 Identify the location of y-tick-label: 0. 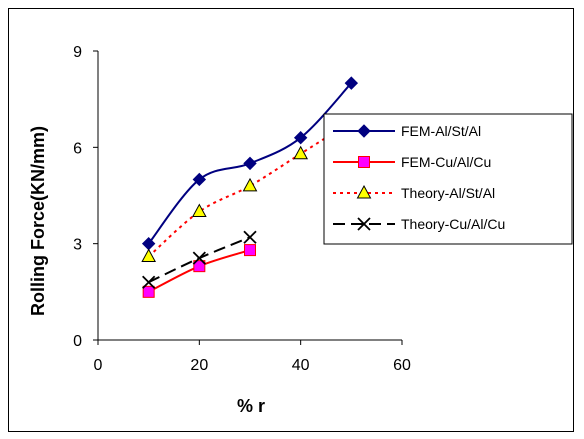
(77, 341).